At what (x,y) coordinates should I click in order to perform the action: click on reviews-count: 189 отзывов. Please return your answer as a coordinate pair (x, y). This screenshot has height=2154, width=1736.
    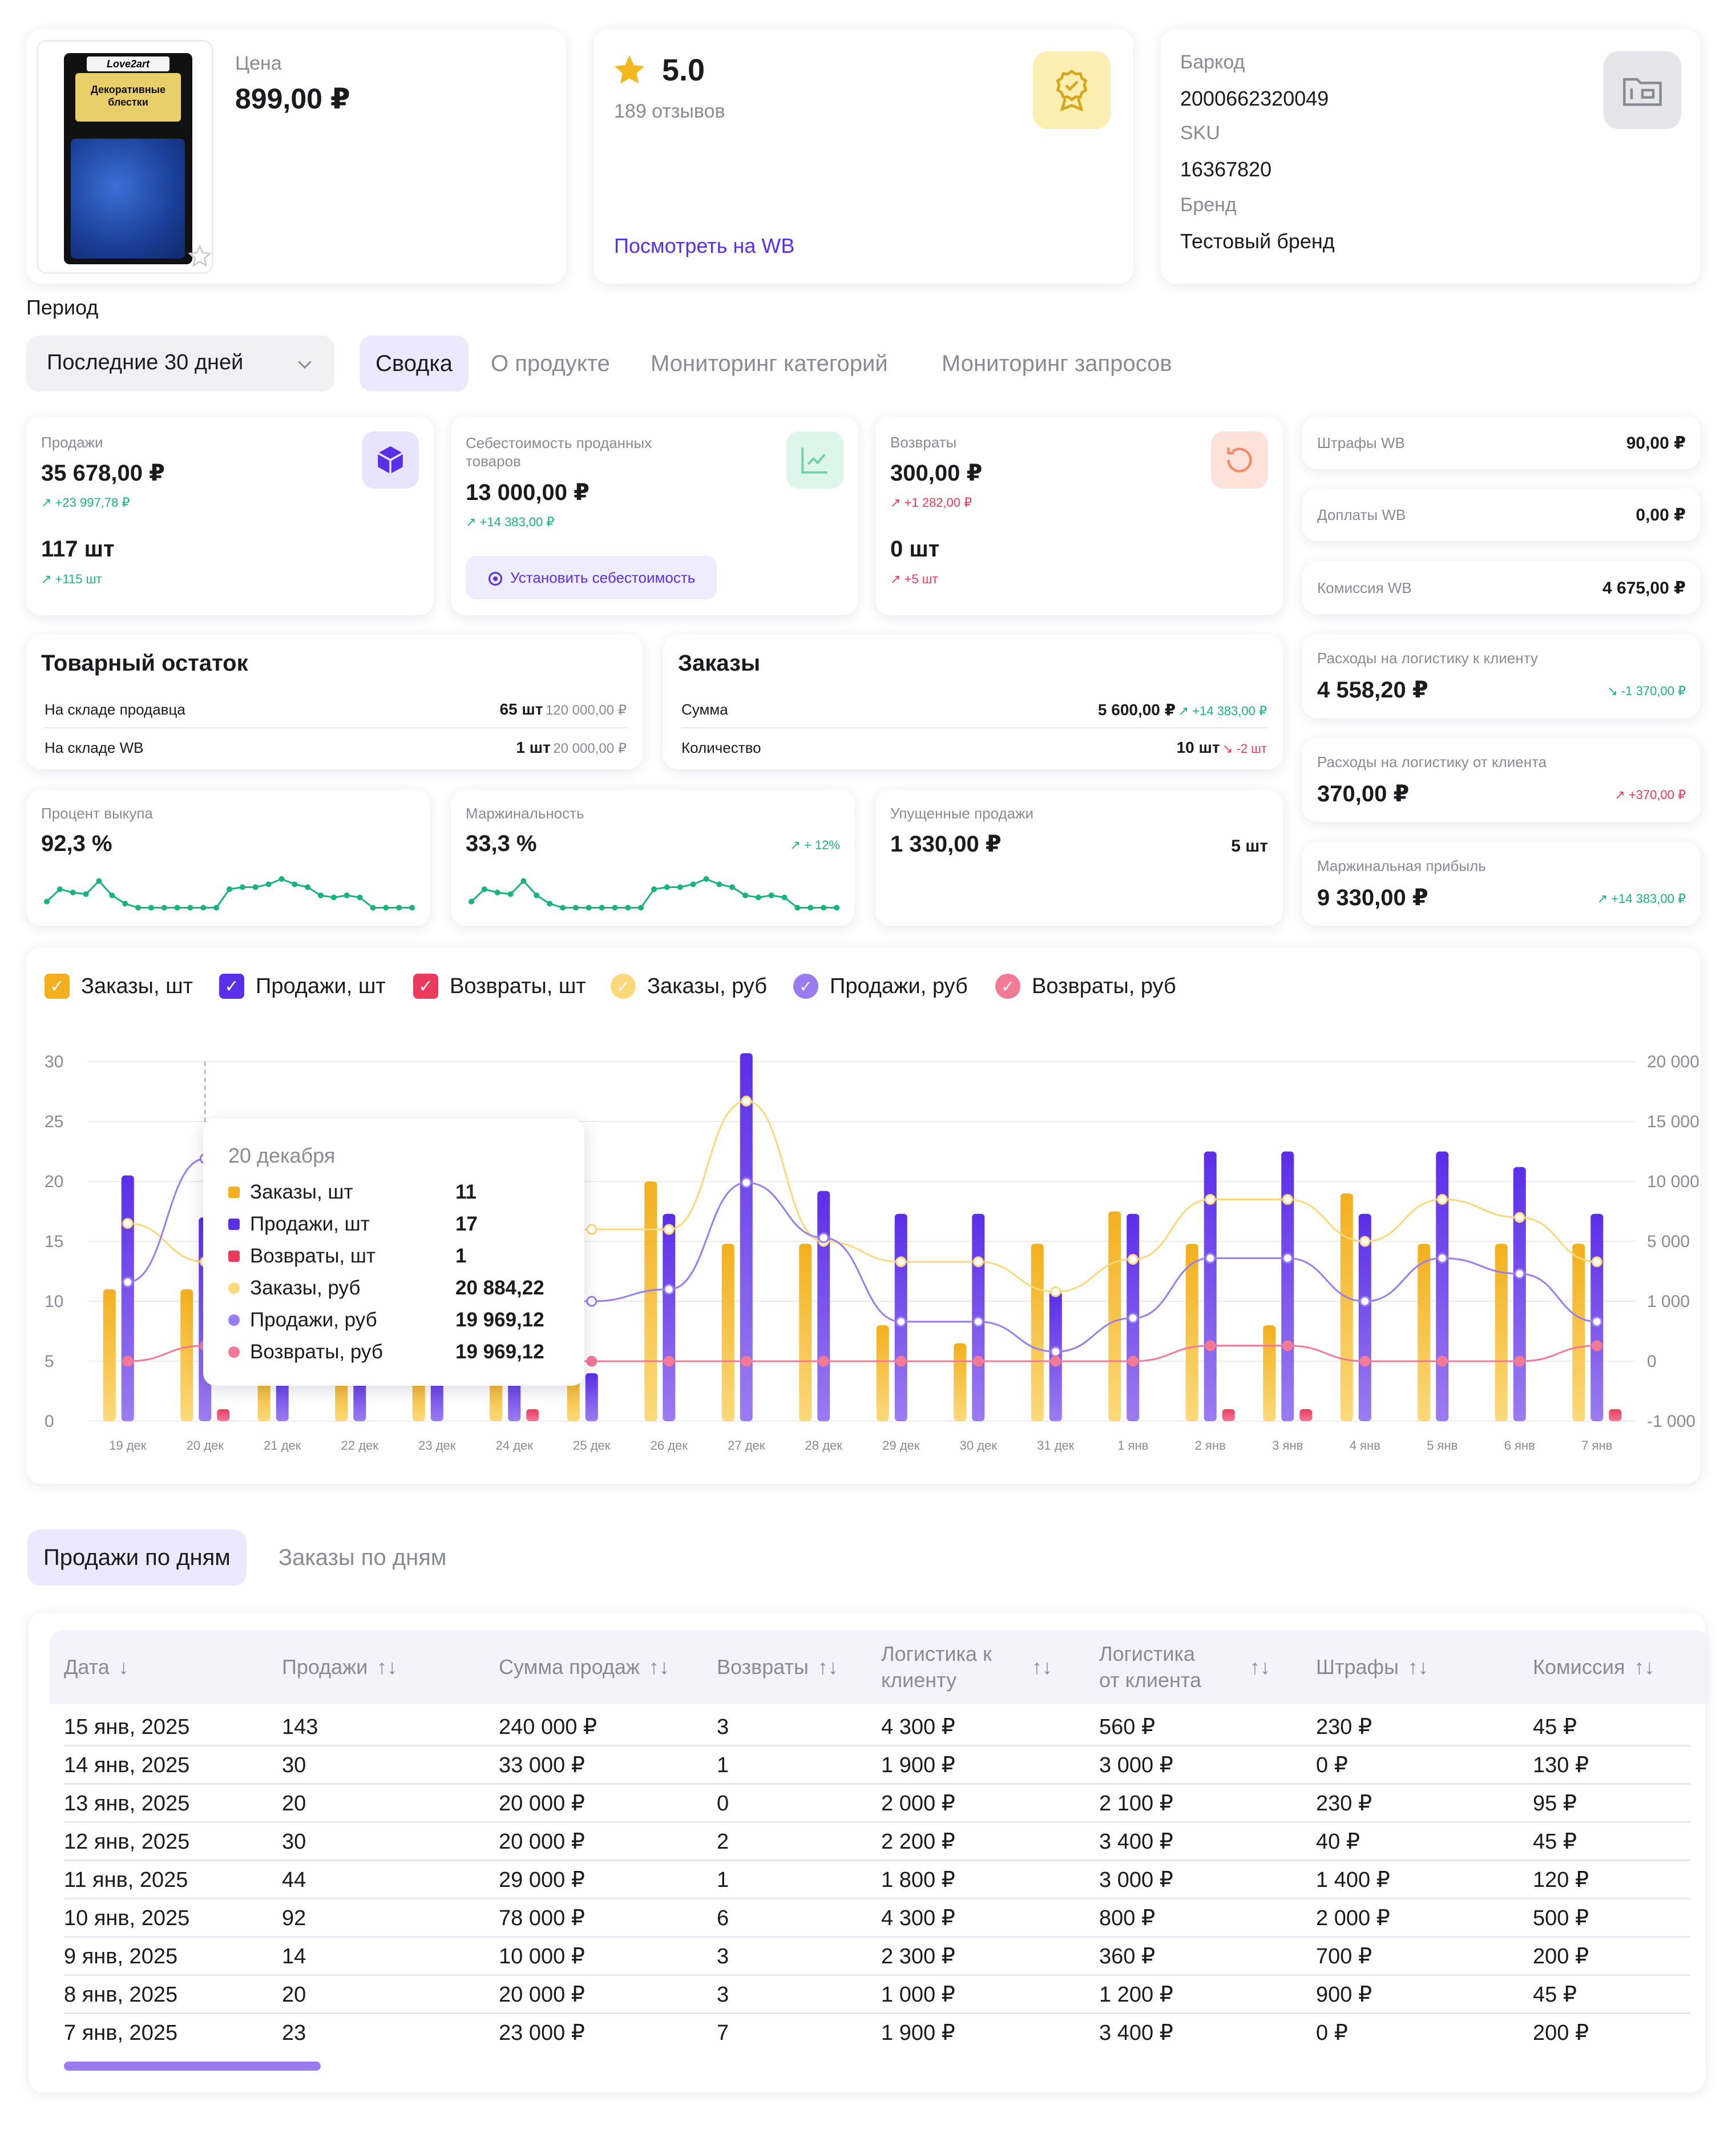
    Looking at the image, I should click on (669, 111).